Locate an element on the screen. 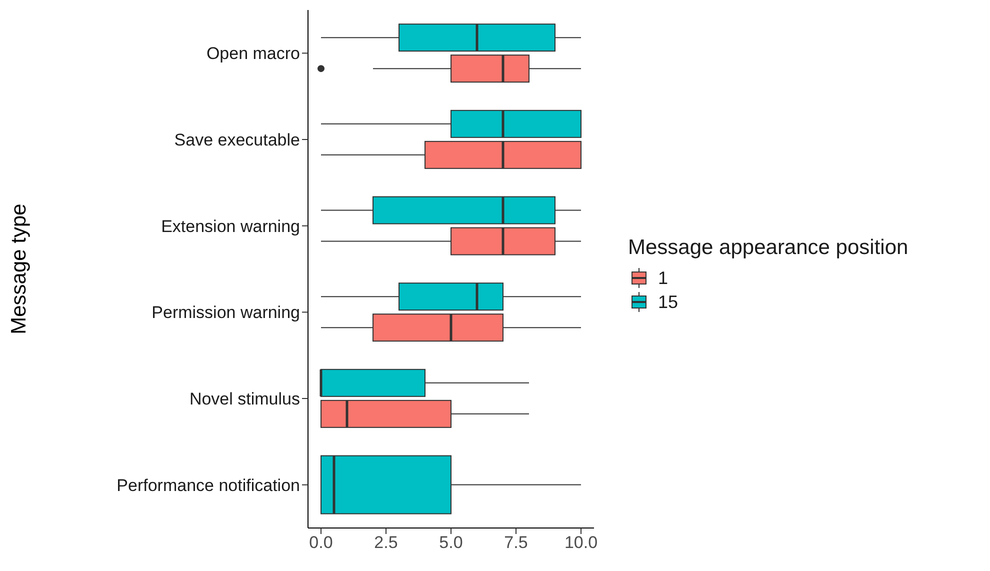  x-tick-label: 7.5 is located at coordinates (516, 542).